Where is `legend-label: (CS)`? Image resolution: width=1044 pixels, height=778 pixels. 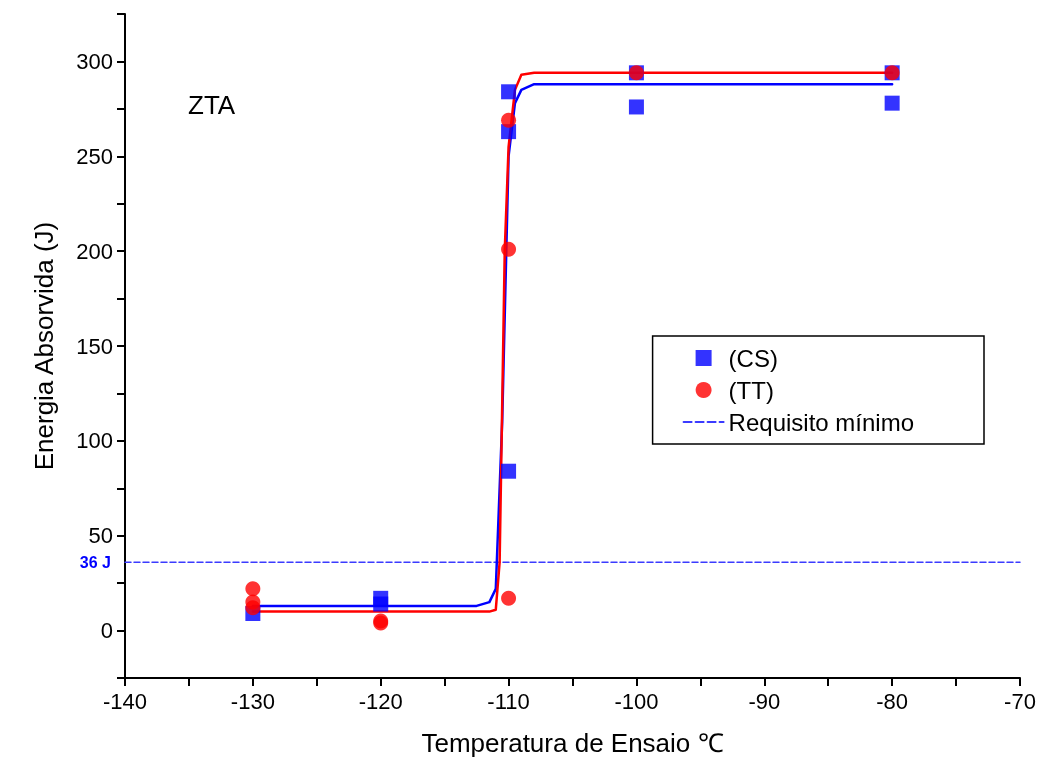 legend-label: (CS) is located at coordinates (753, 358).